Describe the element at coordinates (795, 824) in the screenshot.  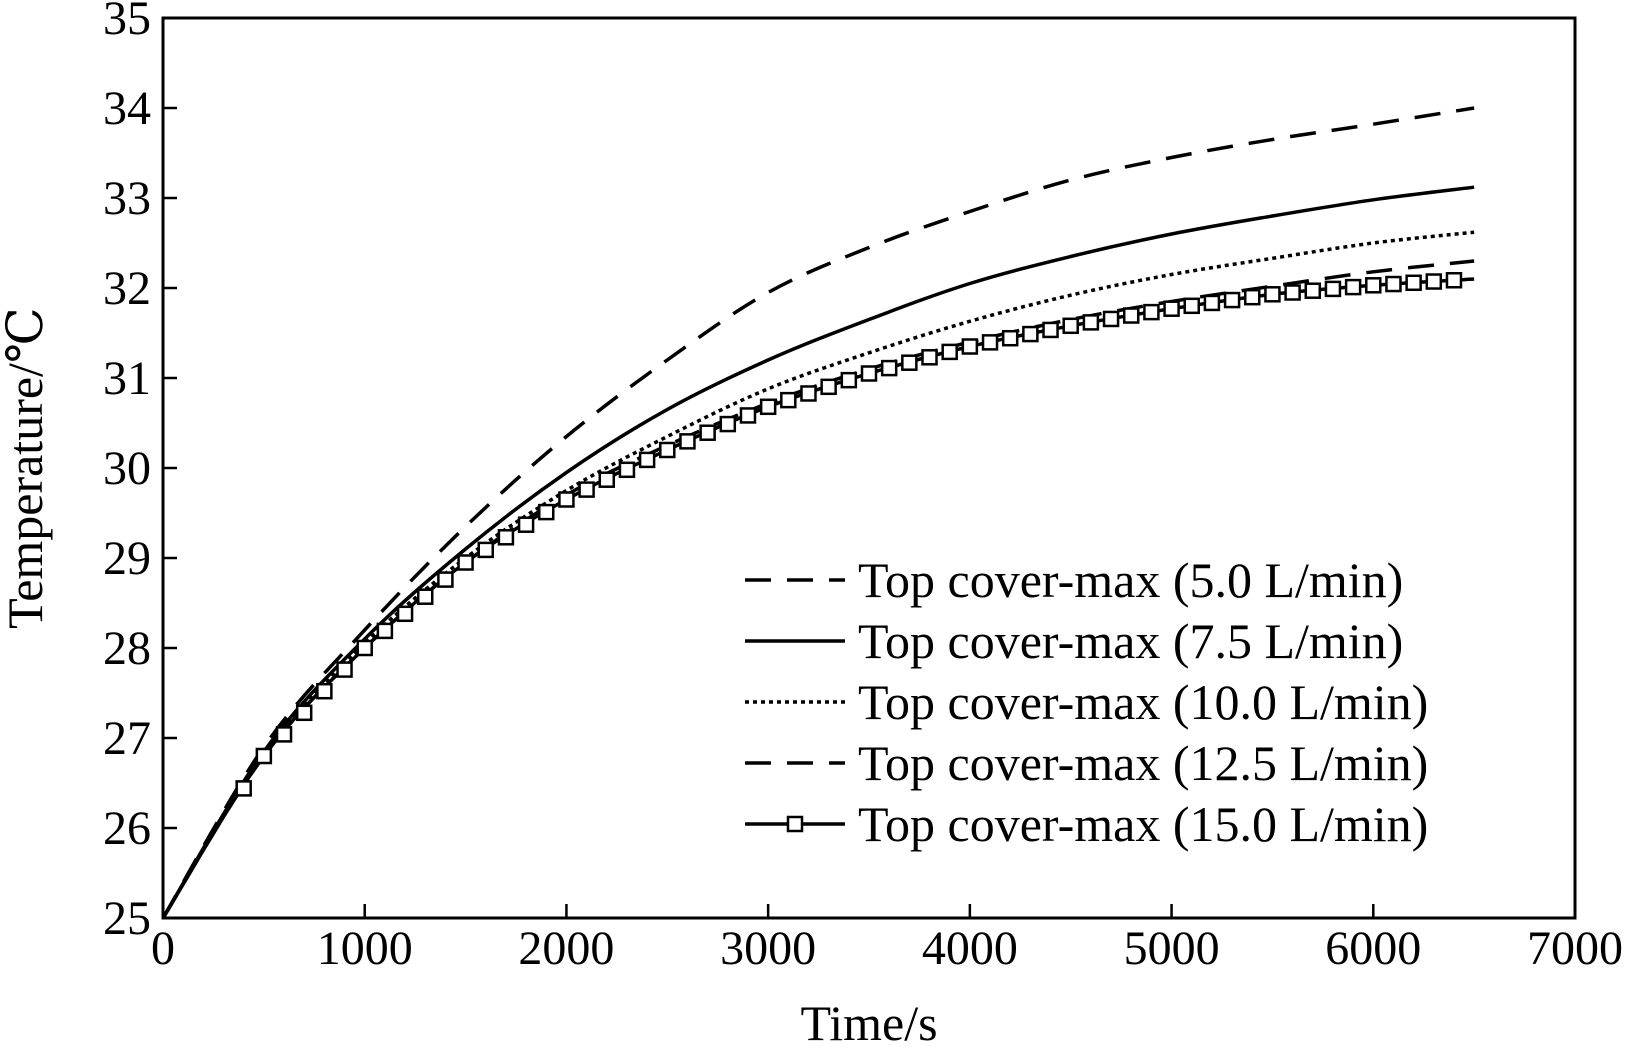
I see `legend-marker` at that location.